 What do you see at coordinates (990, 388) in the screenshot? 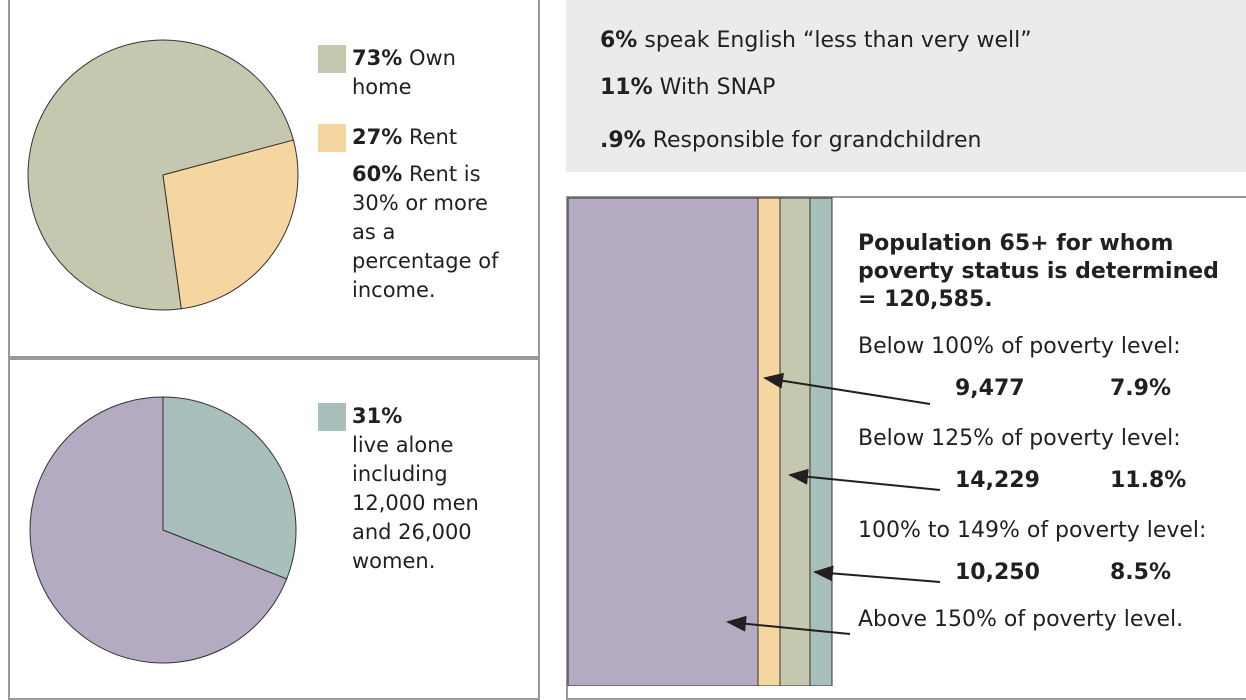
I see `poverty-count: 9,477` at bounding box center [990, 388].